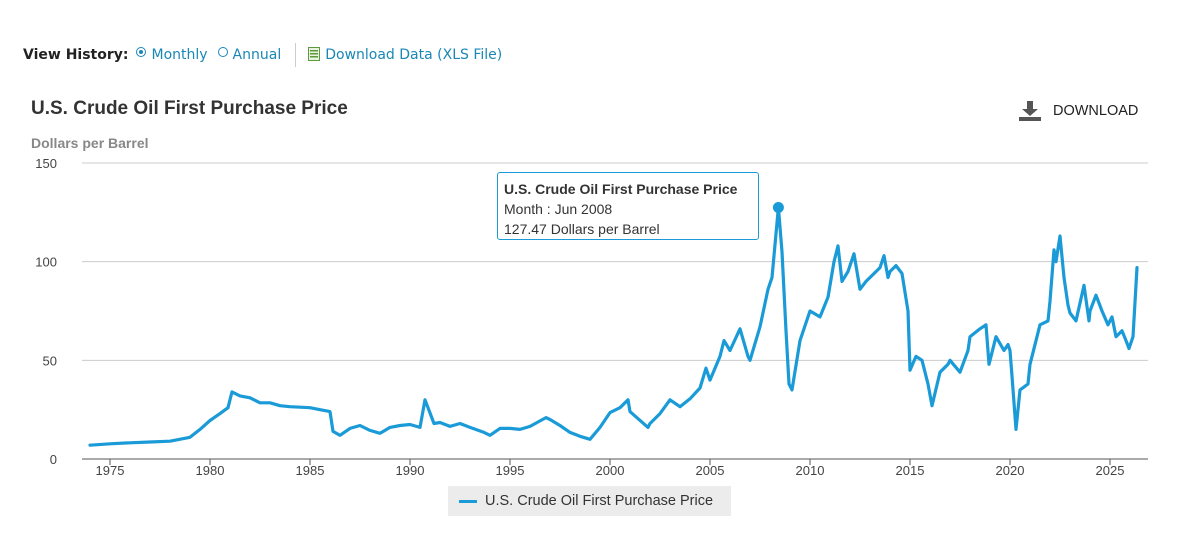 This screenshot has width=1187, height=535. Describe the element at coordinates (615, 461) in the screenshot. I see `axes` at that location.